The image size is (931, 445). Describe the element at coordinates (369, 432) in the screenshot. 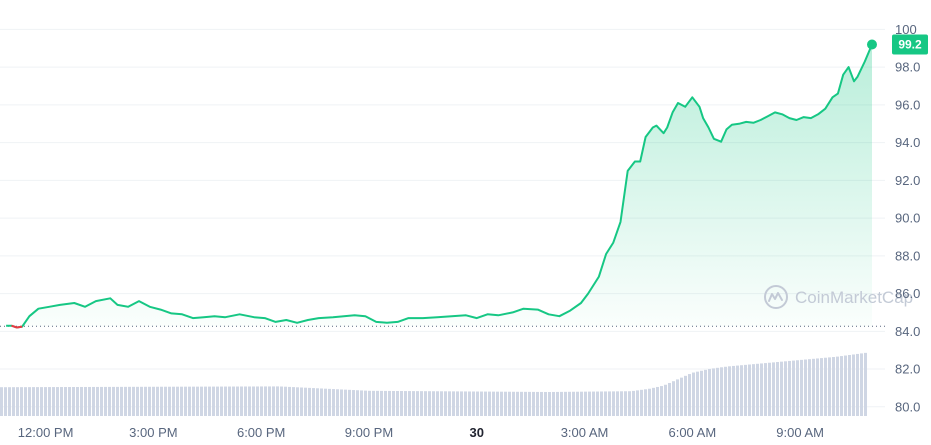

I see `x-tick-label: 9:00 PM` at that location.